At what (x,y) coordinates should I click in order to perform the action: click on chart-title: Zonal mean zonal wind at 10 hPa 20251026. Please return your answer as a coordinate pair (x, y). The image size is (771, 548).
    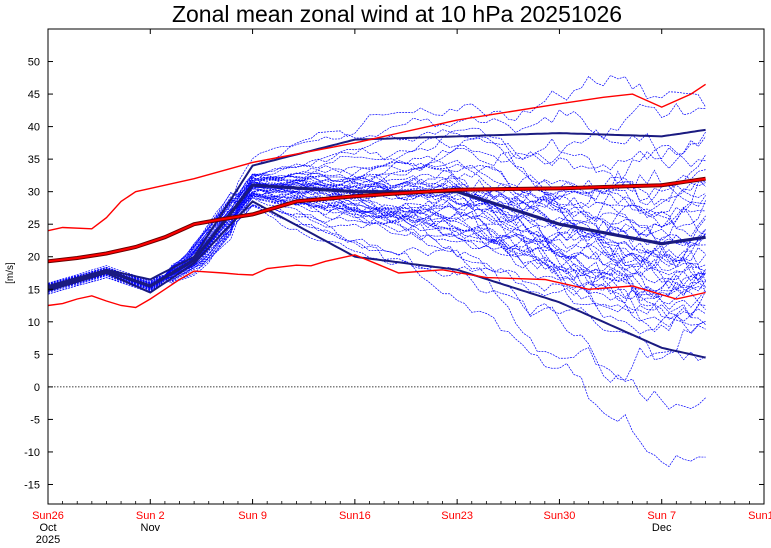
    Looking at the image, I should click on (397, 14).